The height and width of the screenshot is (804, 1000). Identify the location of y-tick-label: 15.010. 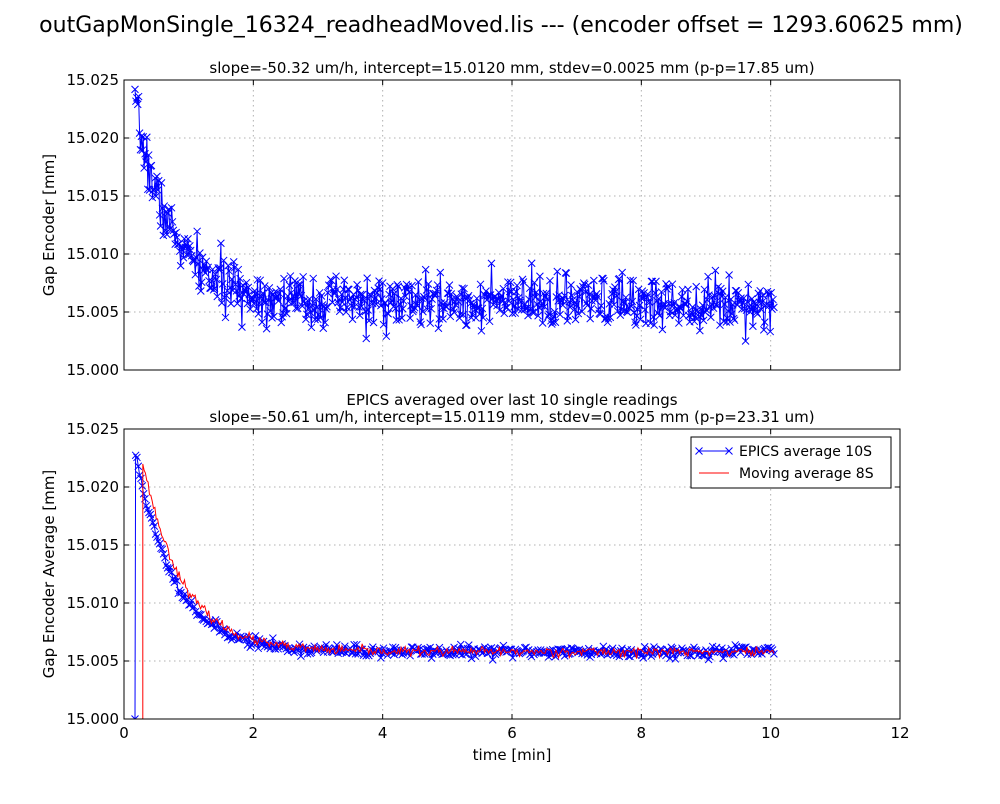
(93, 603).